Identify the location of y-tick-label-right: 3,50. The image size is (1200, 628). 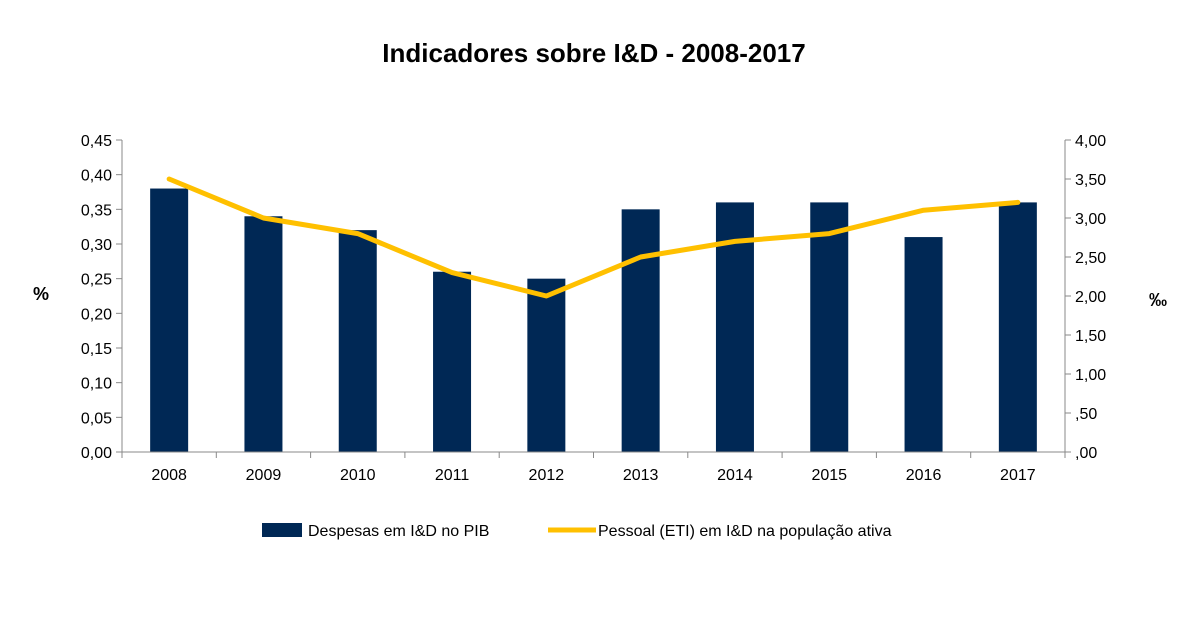
(1090, 180).